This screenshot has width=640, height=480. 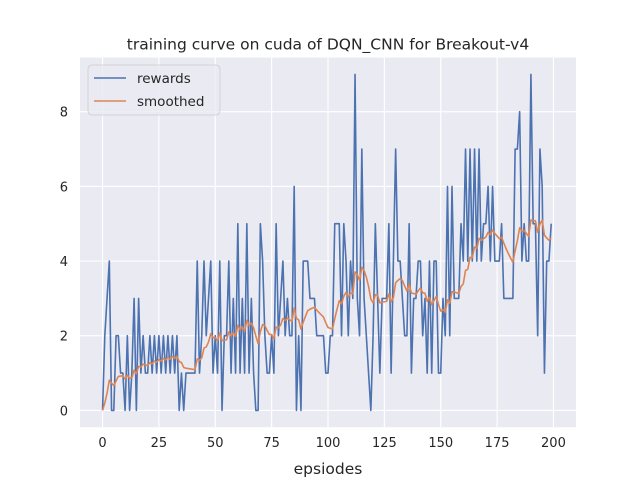 What do you see at coordinates (328, 443) in the screenshot?
I see `x-tick-label: 100` at bounding box center [328, 443].